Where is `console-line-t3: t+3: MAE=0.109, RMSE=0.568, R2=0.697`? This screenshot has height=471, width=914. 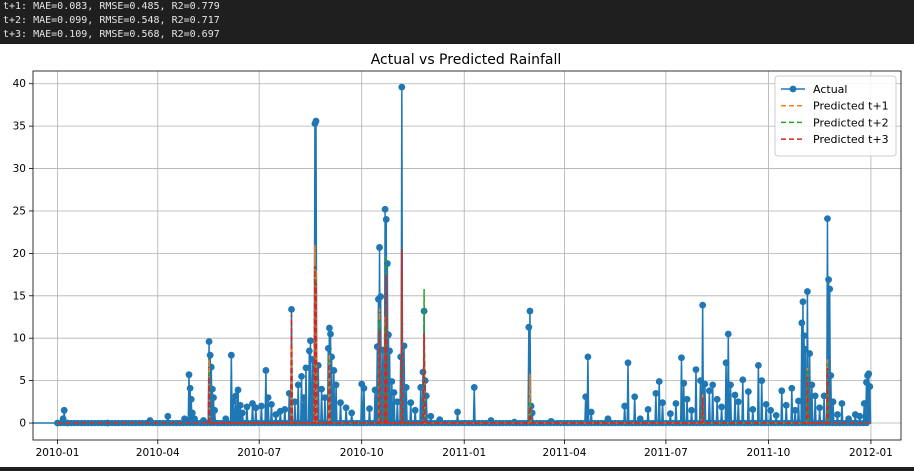 console-line-t3: t+3: MAE=0.109, RMSE=0.568, R2=0.697 is located at coordinates (111, 34).